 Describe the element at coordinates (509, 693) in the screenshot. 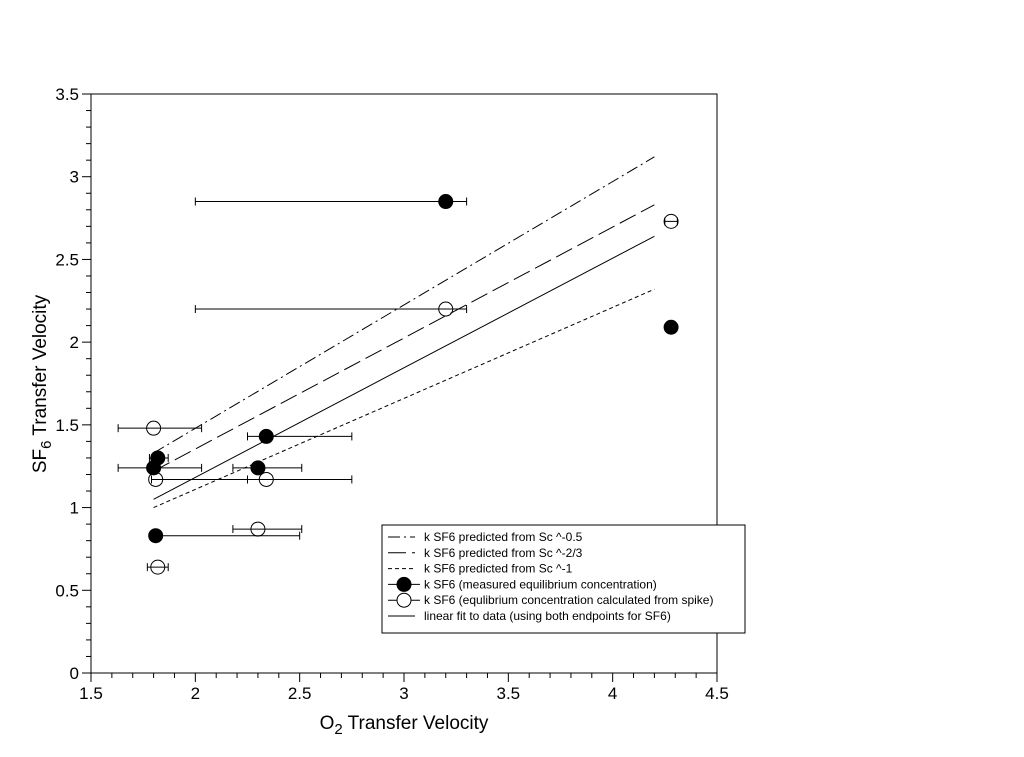

I see `x-tick-label: 3.5` at that location.